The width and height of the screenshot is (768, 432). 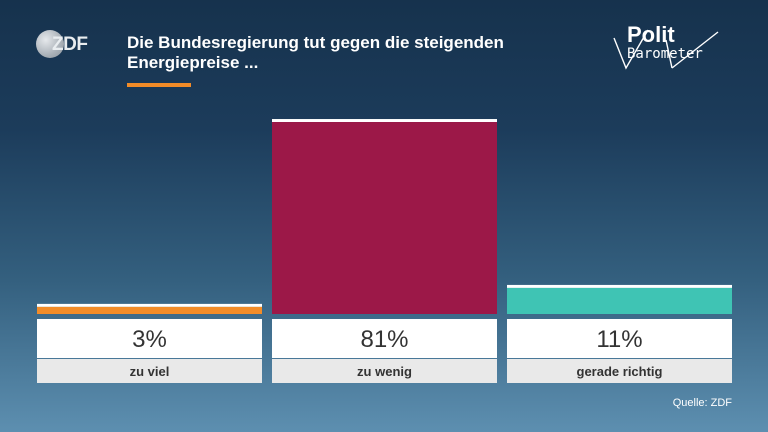 I want to click on zdf-logo: ZDF, so click(x=64, y=44).